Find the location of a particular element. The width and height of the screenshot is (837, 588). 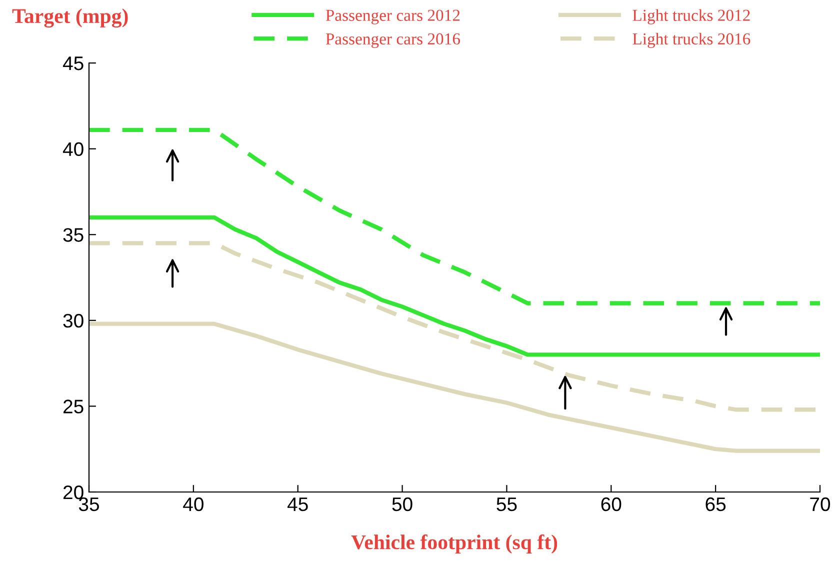

legend-label: Light trucks 2012 is located at coordinates (691, 16).